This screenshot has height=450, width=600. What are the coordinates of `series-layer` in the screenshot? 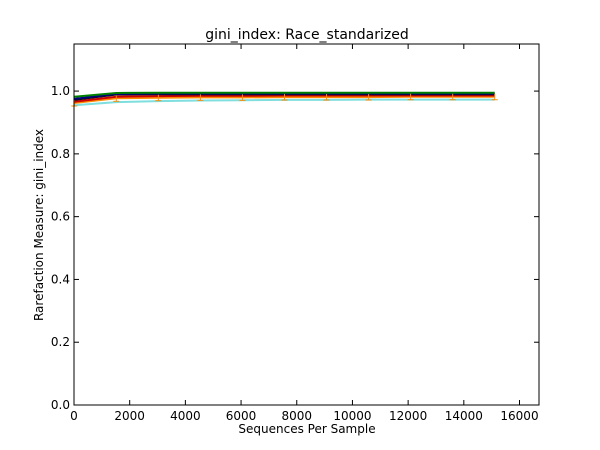 It's located at (284, 99).